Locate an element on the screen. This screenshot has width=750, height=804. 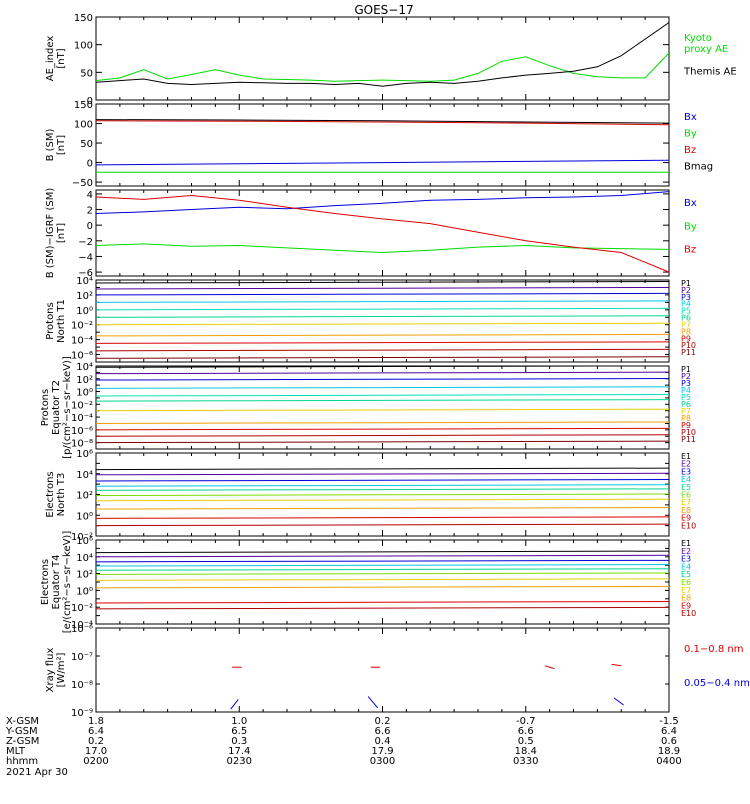
y-tick-label: −6 is located at coordinates (85, 273).